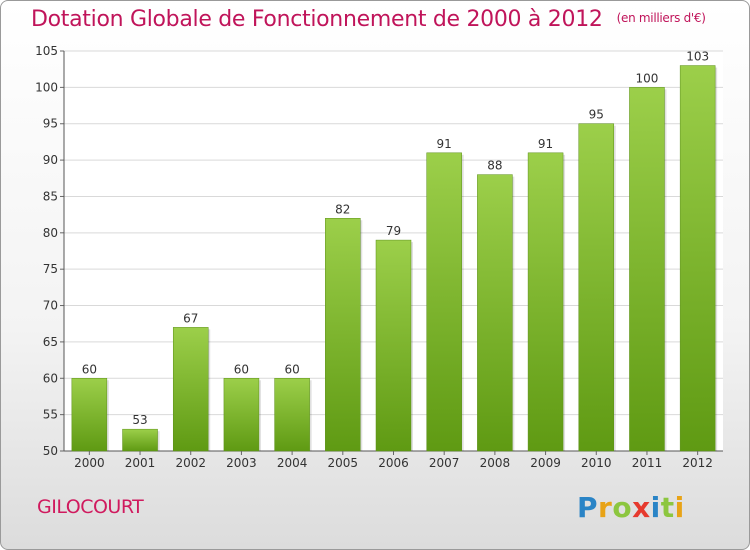  What do you see at coordinates (50, 196) in the screenshot?
I see `y-tick-label: 85` at bounding box center [50, 196].